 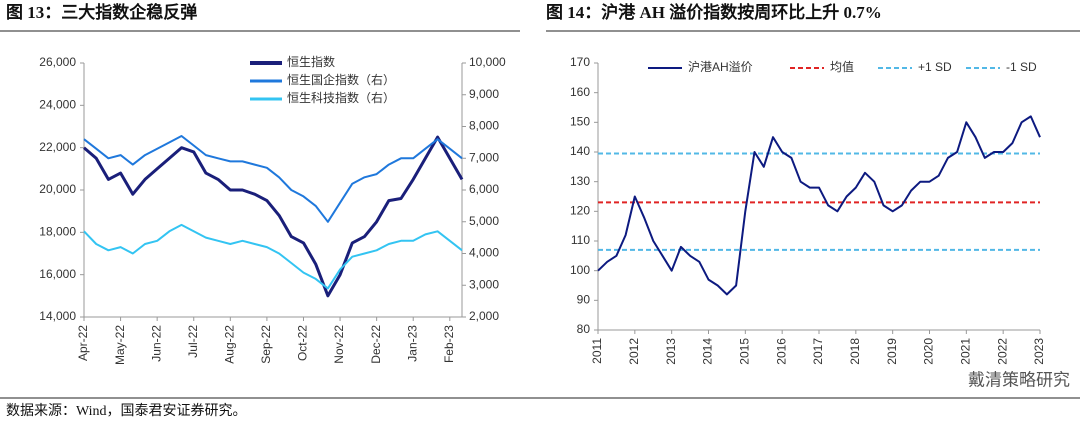 I want to click on x-tick-label: Dec-22, so click(x=376, y=344).